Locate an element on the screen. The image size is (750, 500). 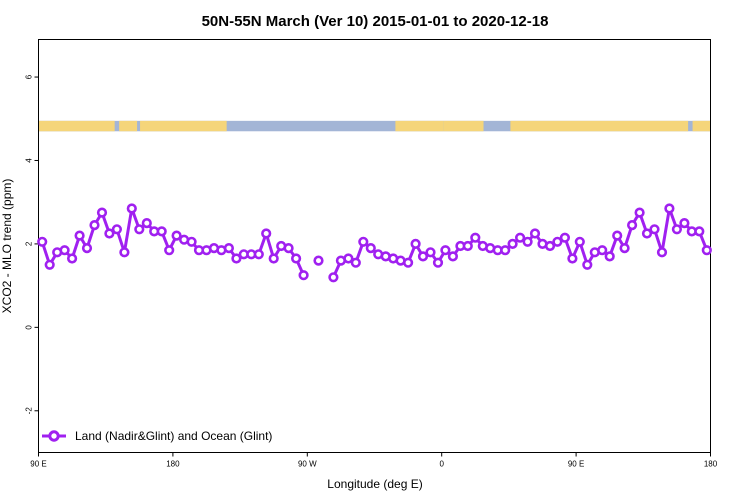
legend-label: Land (Nadir&Glint) and Ocean (Glint) is located at coordinates (173, 436).